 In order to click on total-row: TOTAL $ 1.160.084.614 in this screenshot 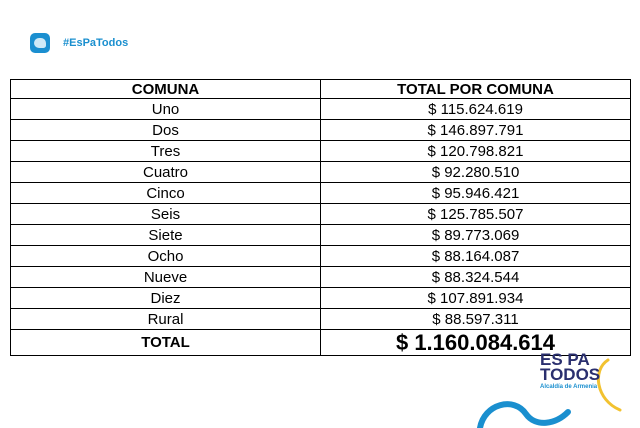, I will do `click(320, 342)`.